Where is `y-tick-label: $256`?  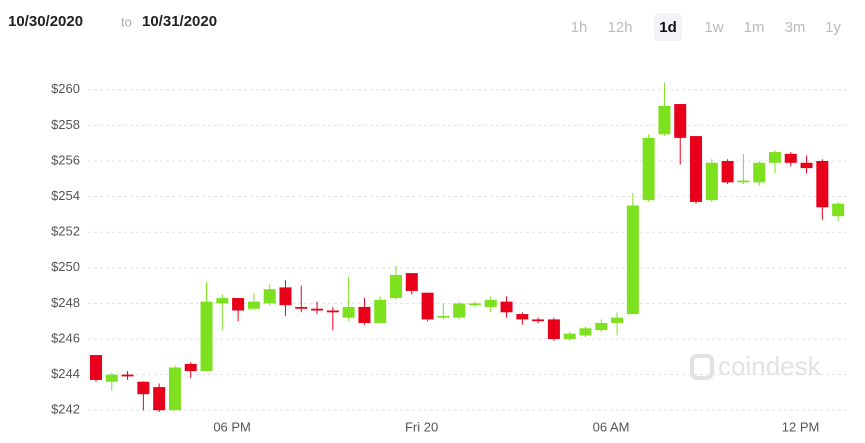
y-tick-label: $256 is located at coordinates (65, 159).